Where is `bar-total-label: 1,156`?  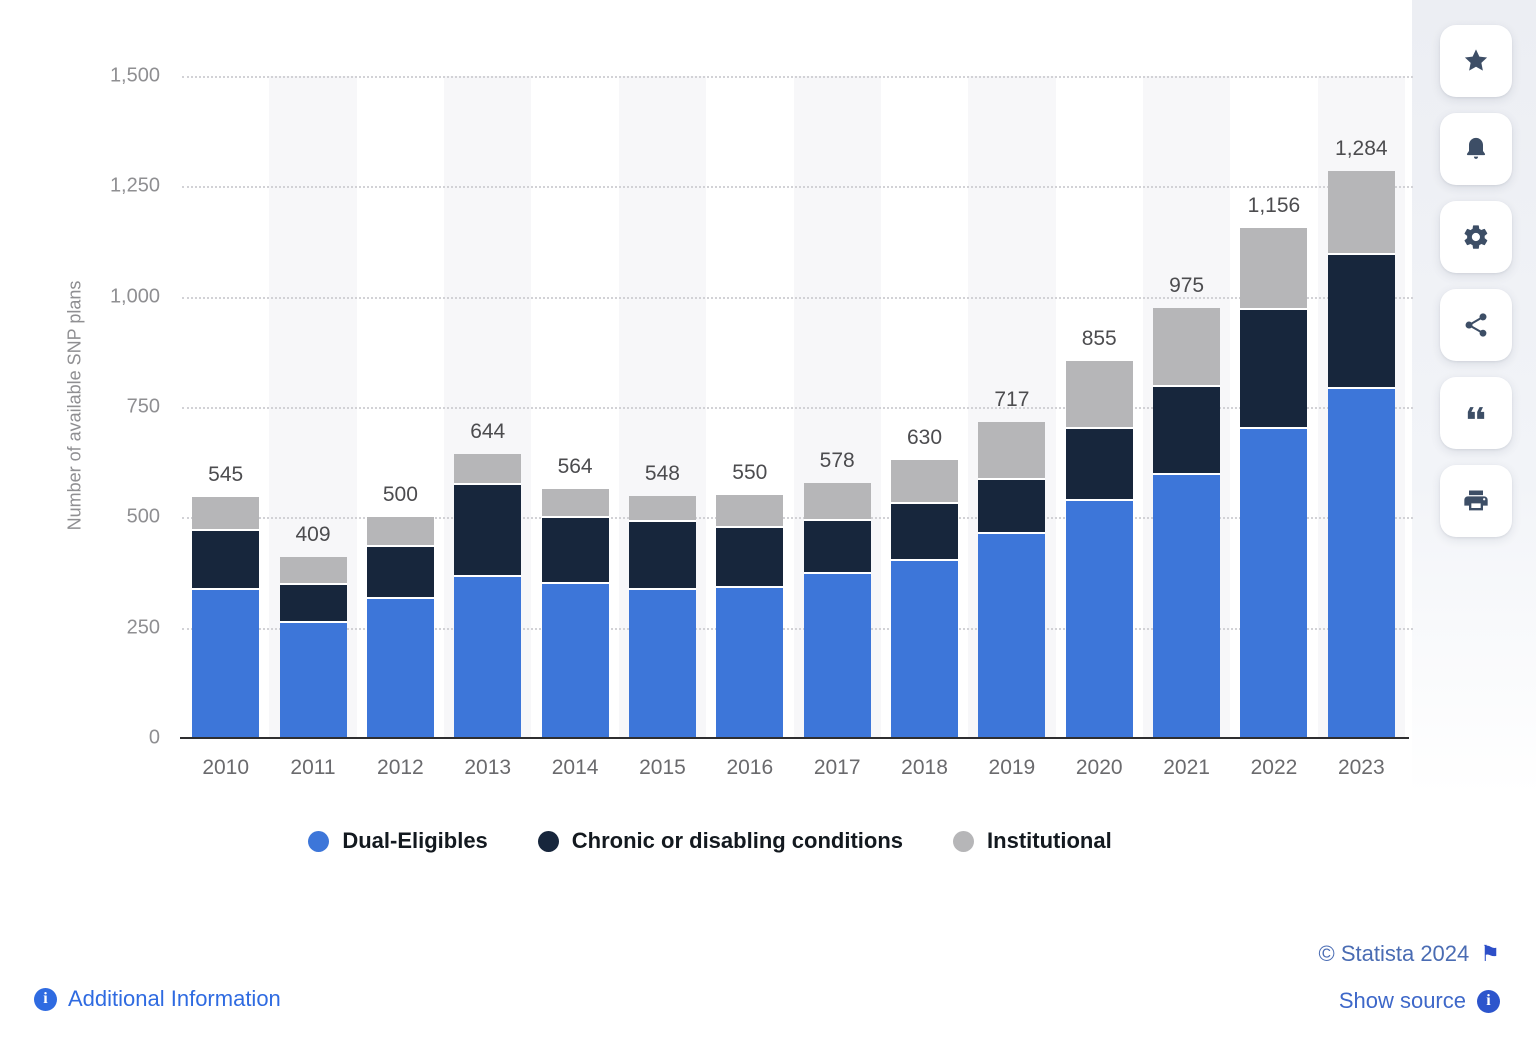 bar-total-label: 1,156 is located at coordinates (1274, 205).